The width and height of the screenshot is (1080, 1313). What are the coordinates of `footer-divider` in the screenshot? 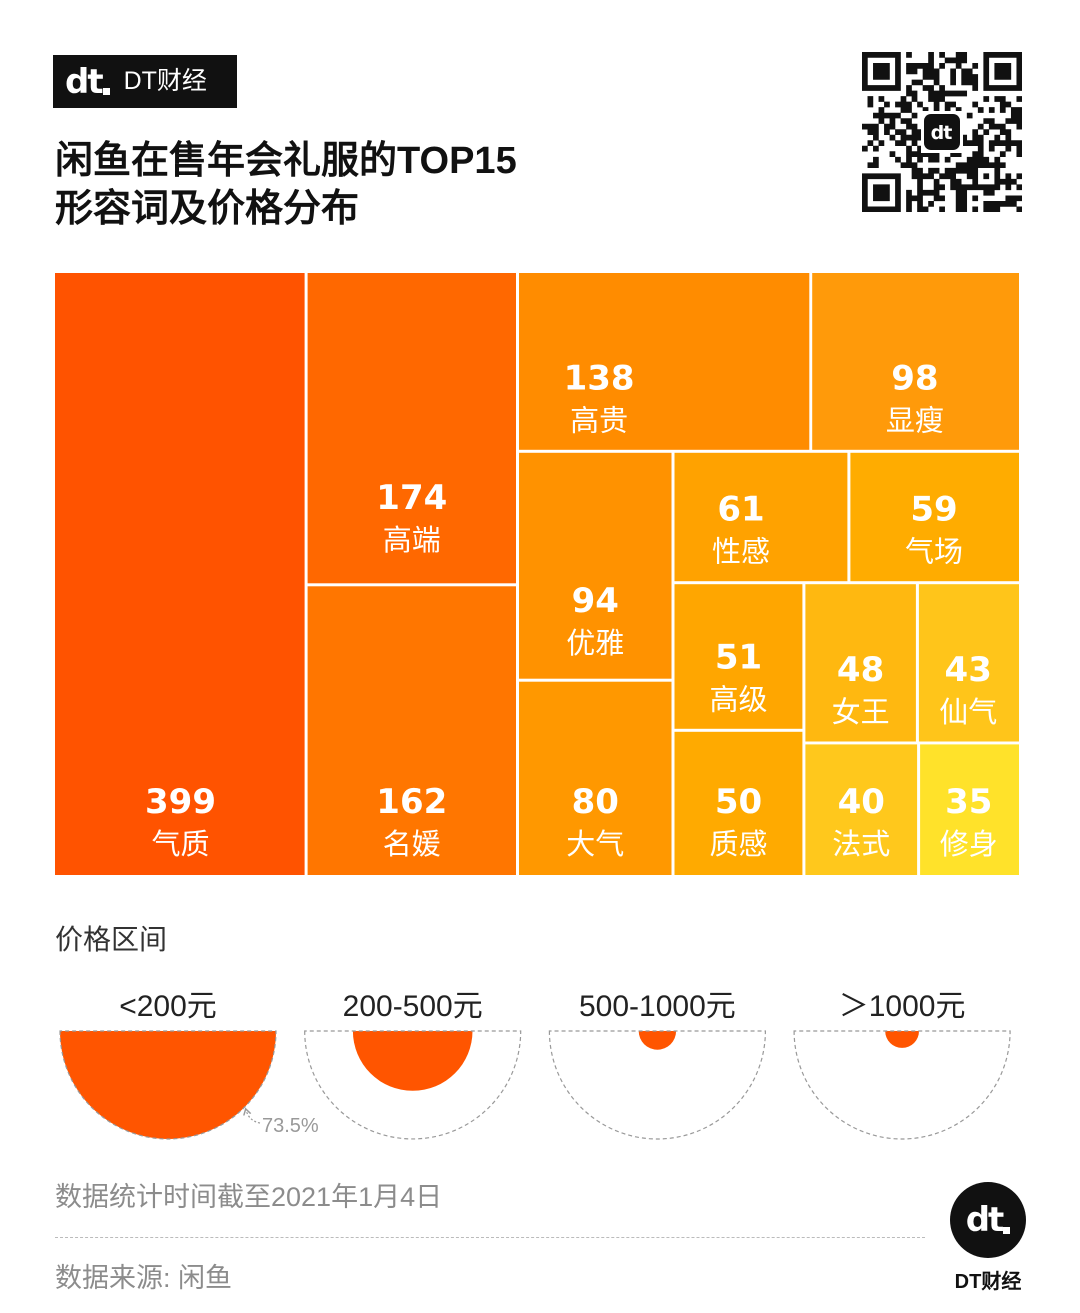 It's located at (490, 1237).